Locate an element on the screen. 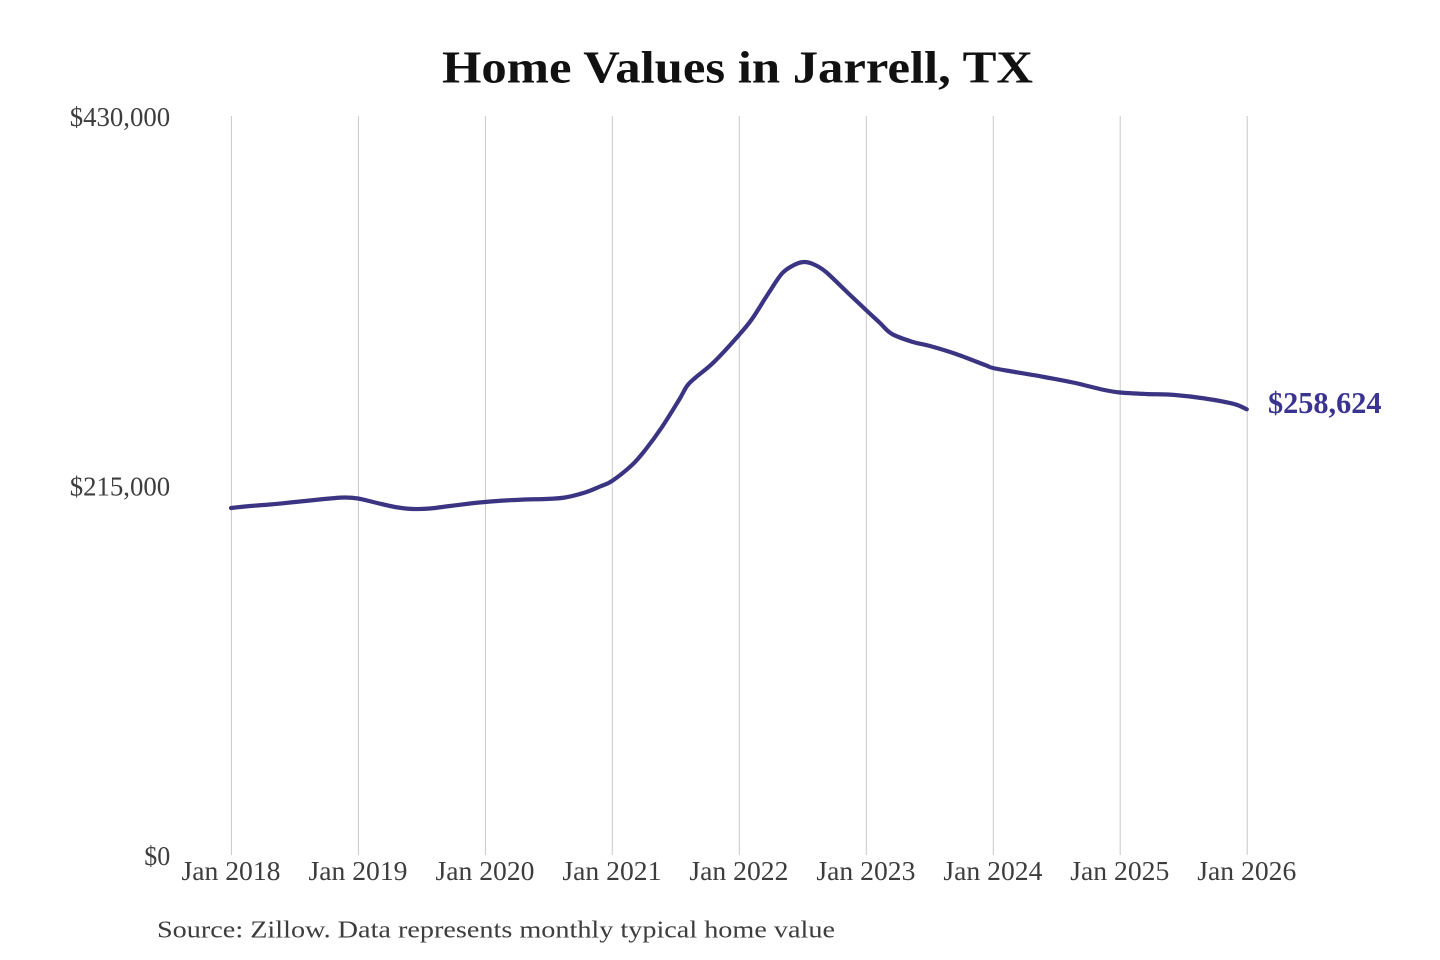  svg-text: Jan 2021 is located at coordinates (611, 871).